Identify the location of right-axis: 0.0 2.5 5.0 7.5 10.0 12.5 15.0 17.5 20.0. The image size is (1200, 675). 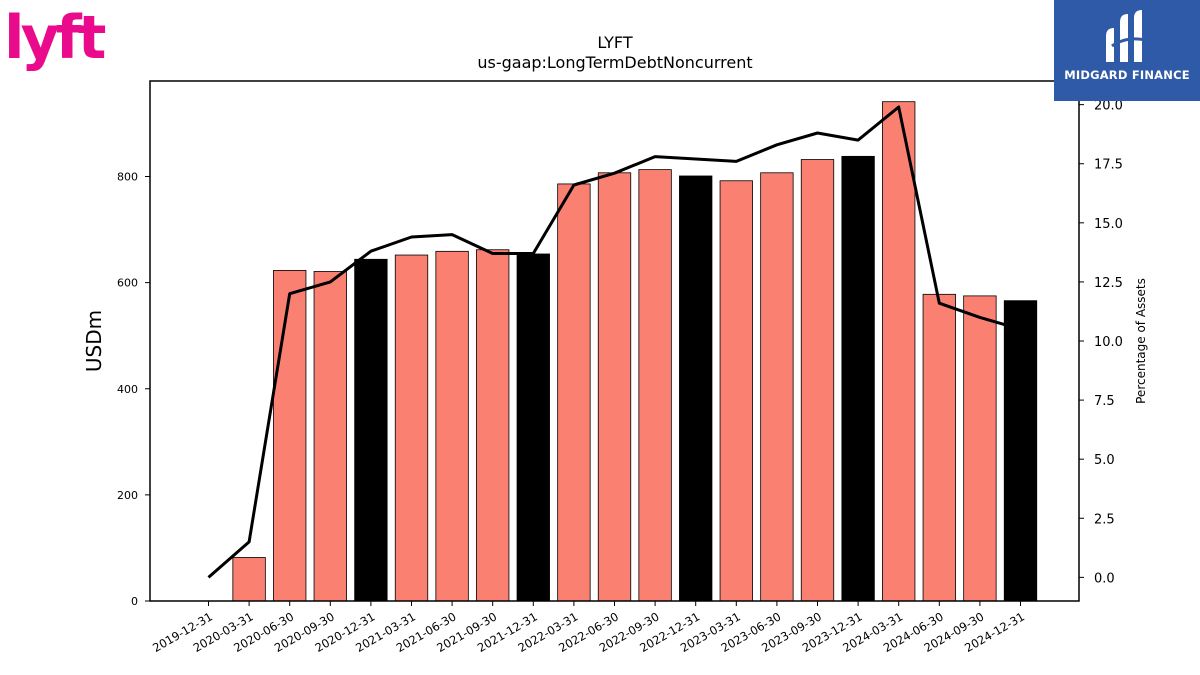
(1101, 342).